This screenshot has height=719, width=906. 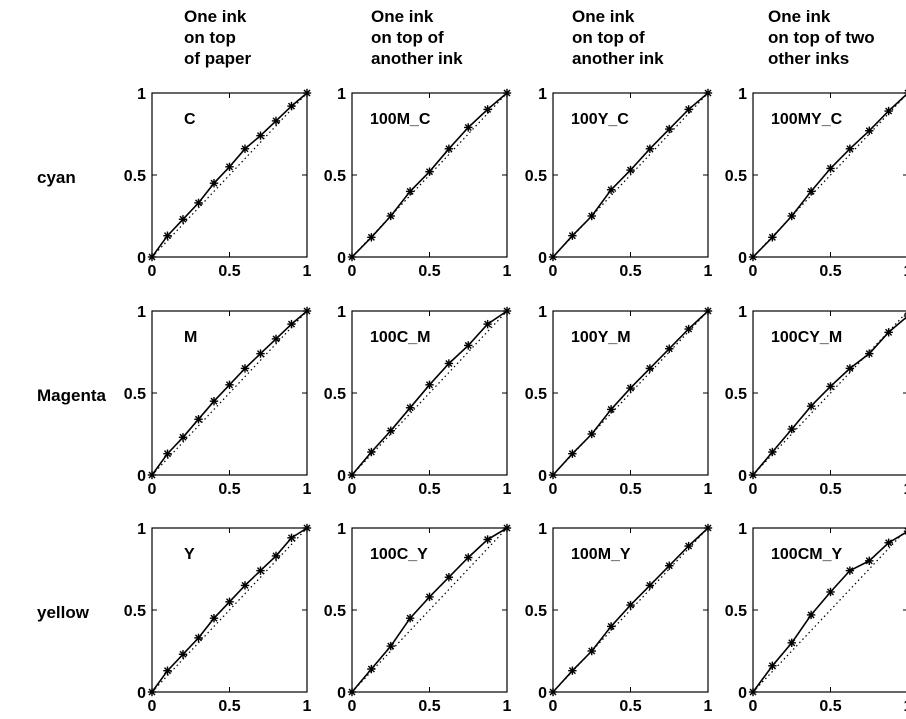 I want to click on reference-diagonal-line, so click(x=229, y=393).